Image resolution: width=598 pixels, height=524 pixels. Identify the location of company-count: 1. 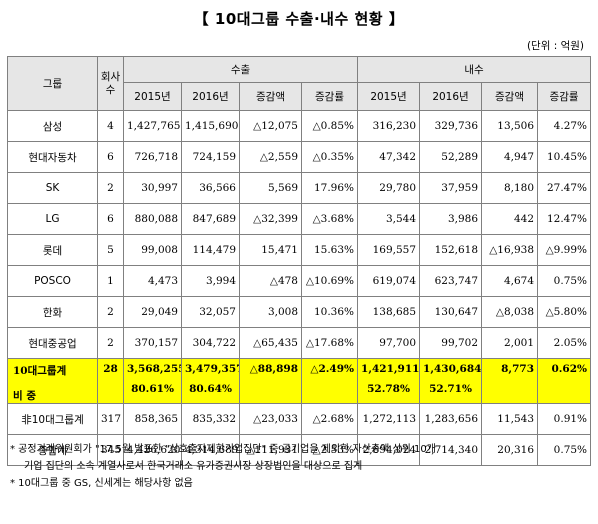
(110, 281).